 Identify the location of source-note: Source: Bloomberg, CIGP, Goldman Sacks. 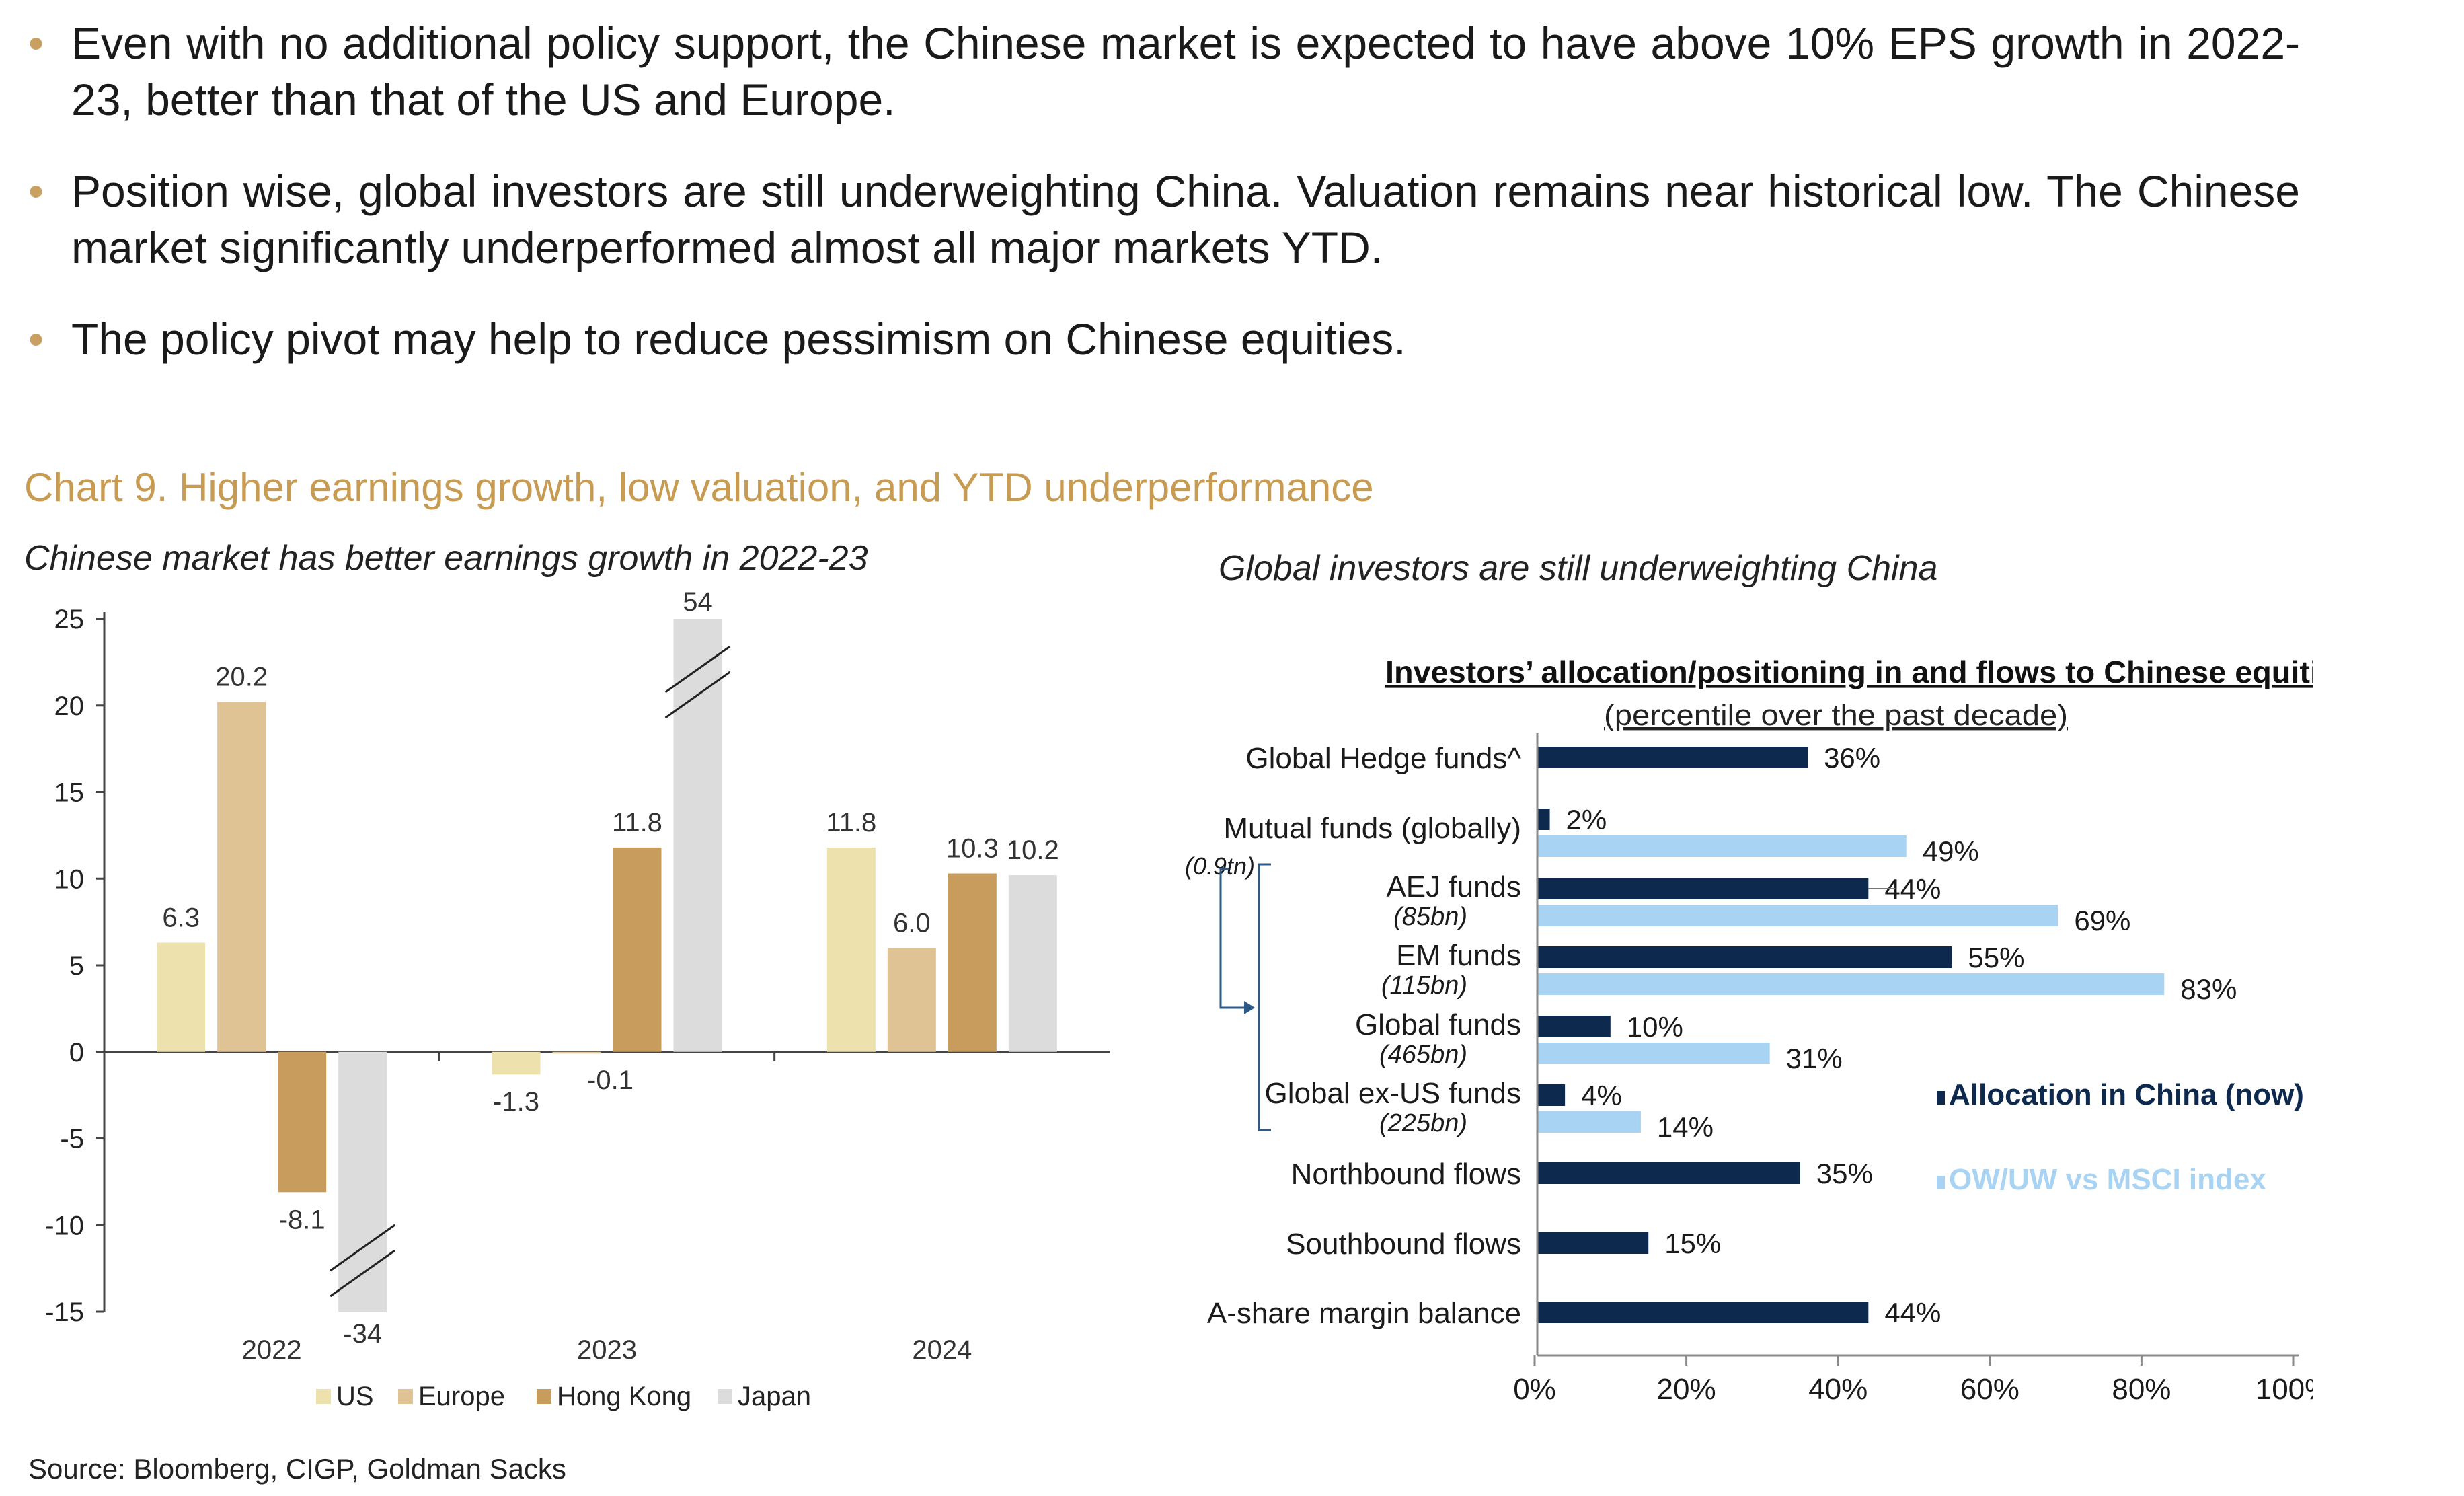
(297, 1469).